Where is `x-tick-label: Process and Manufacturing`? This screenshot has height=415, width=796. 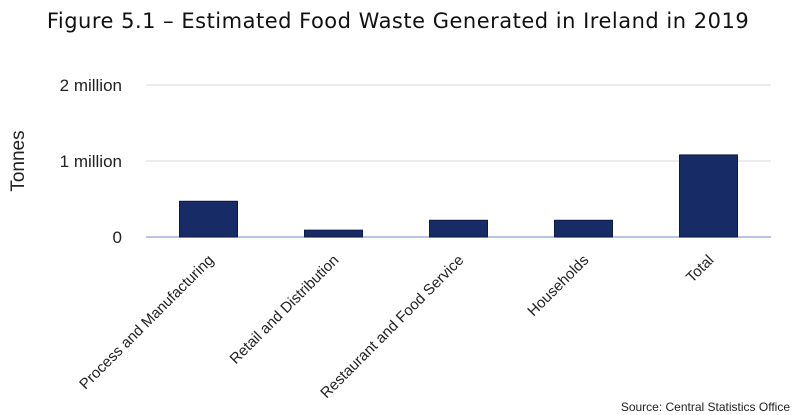
x-tick-label: Process and Manufacturing is located at coordinates (146, 322).